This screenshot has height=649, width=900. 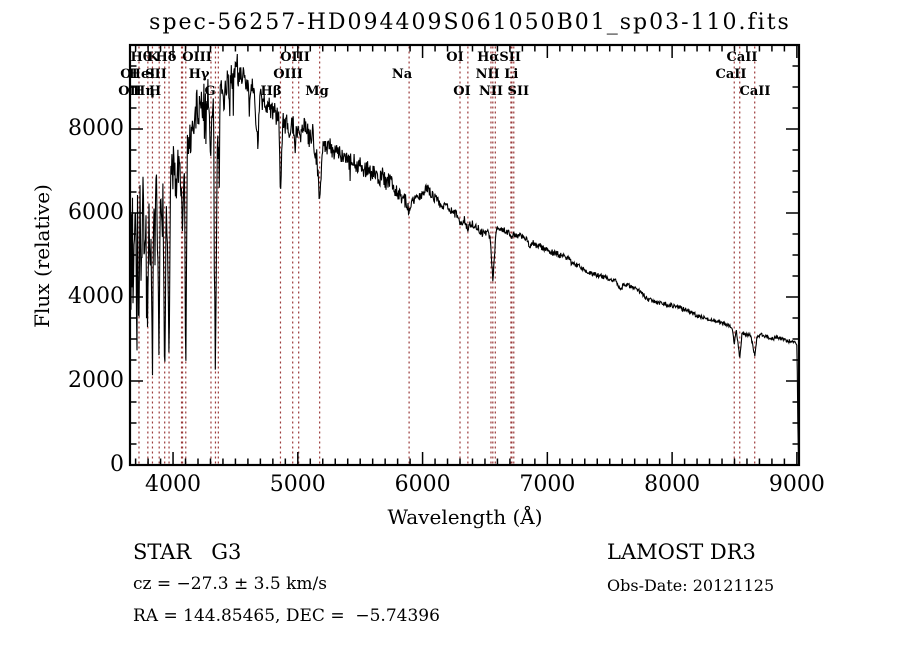 I want to click on y-tick-label: 2000, so click(x=96, y=380).